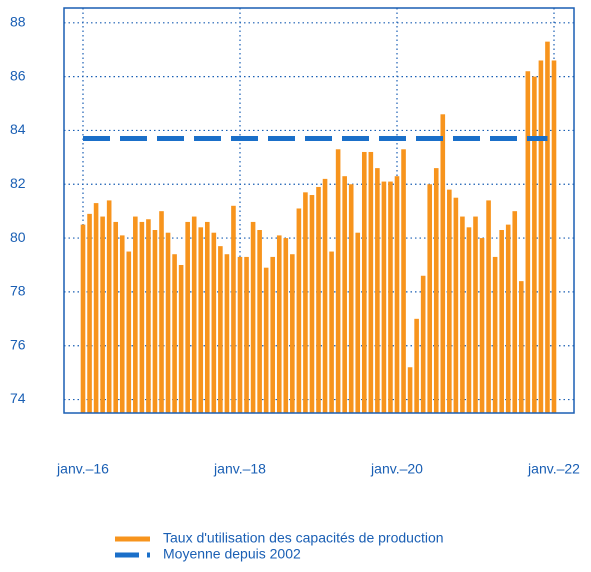 Image resolution: width=591 pixels, height=572 pixels. What do you see at coordinates (239, 469) in the screenshot?
I see `x-tick-label: janv.–18` at bounding box center [239, 469].